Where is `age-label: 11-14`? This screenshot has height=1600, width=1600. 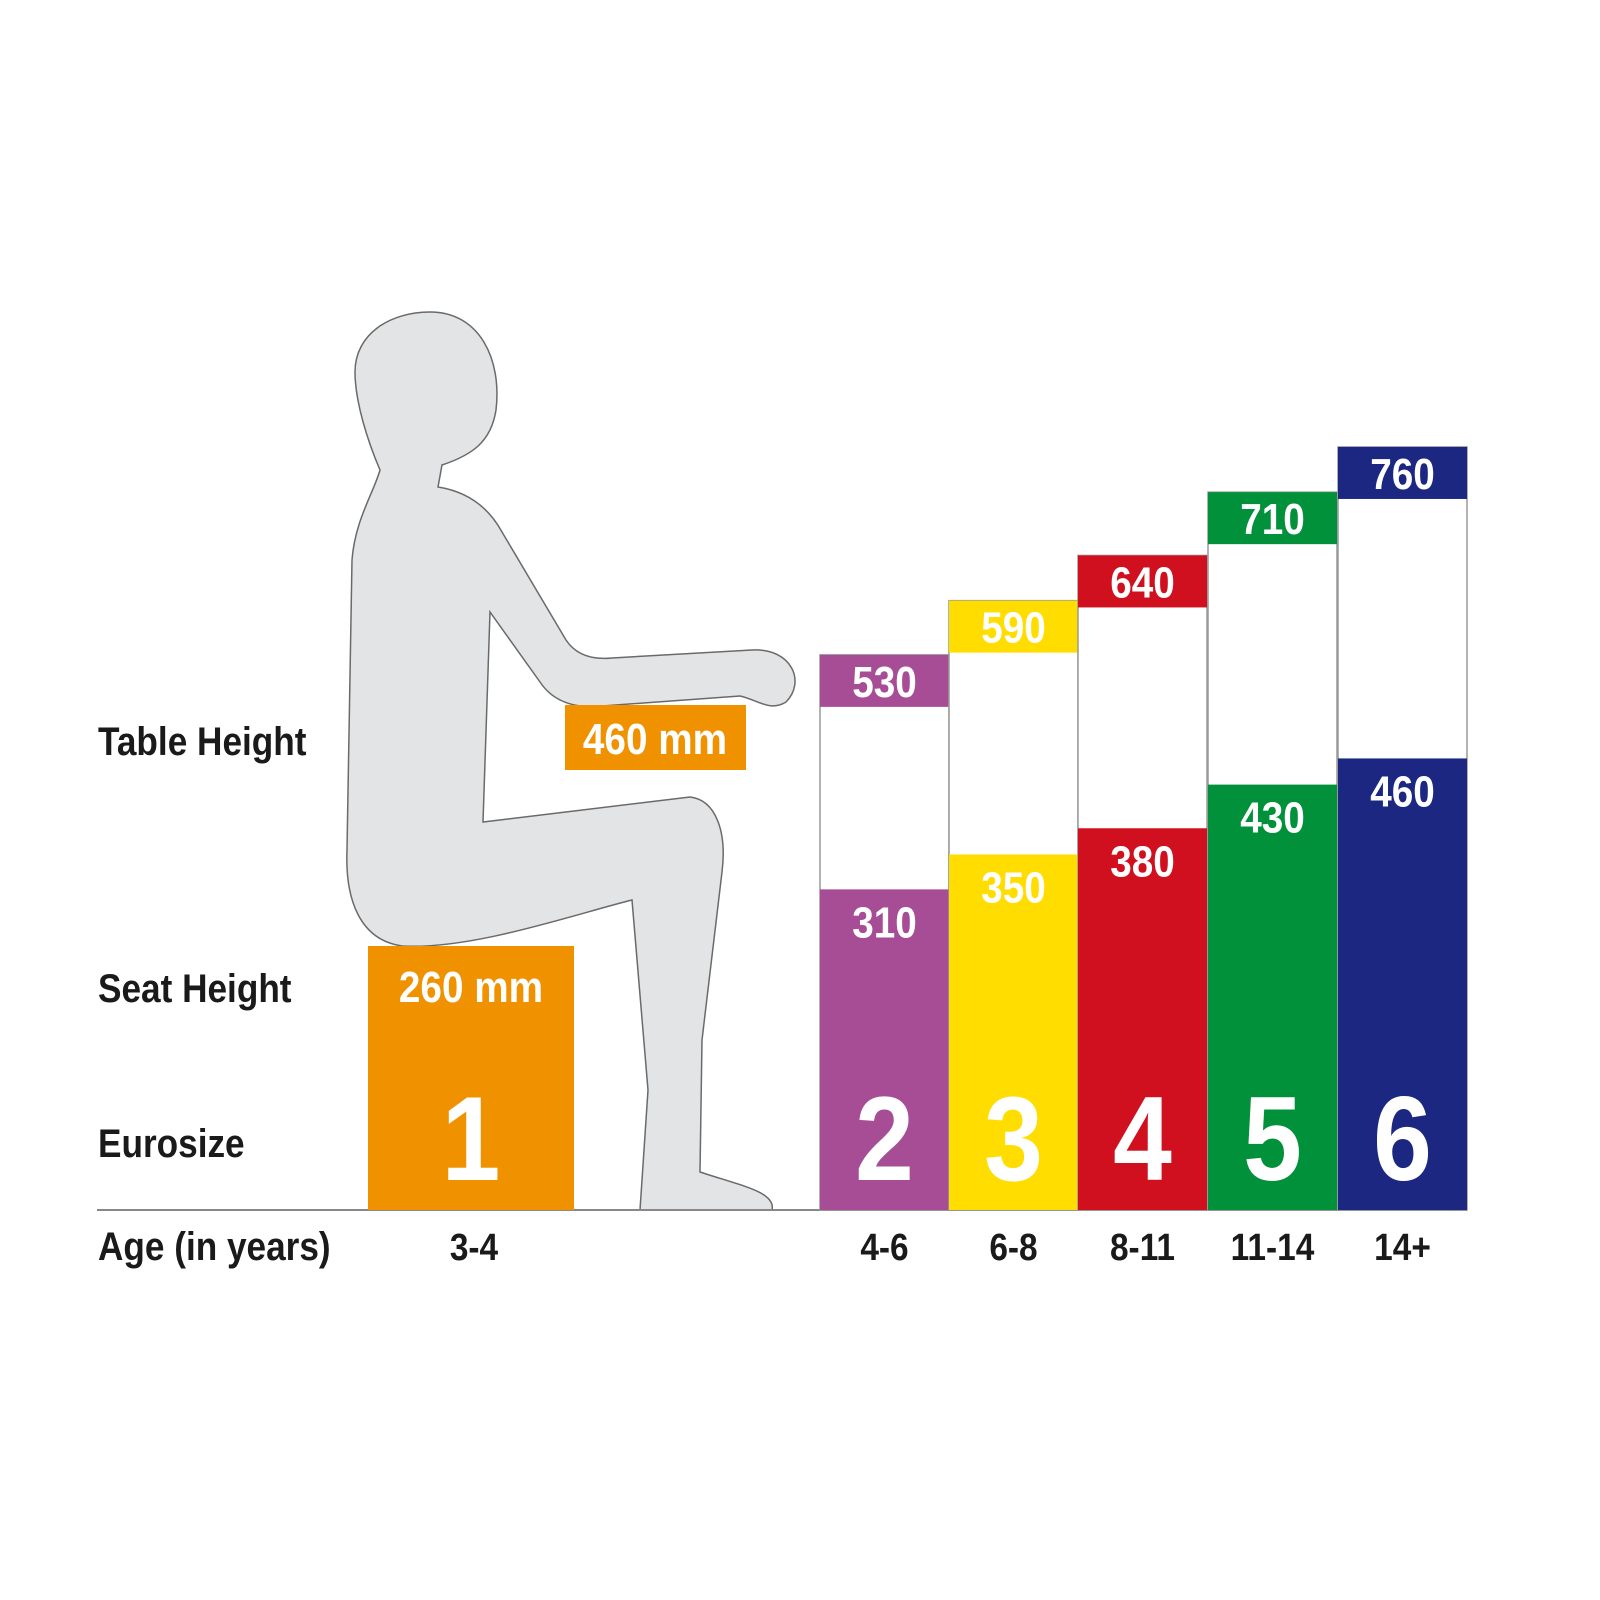
age-label: 11-14 is located at coordinates (1273, 1247).